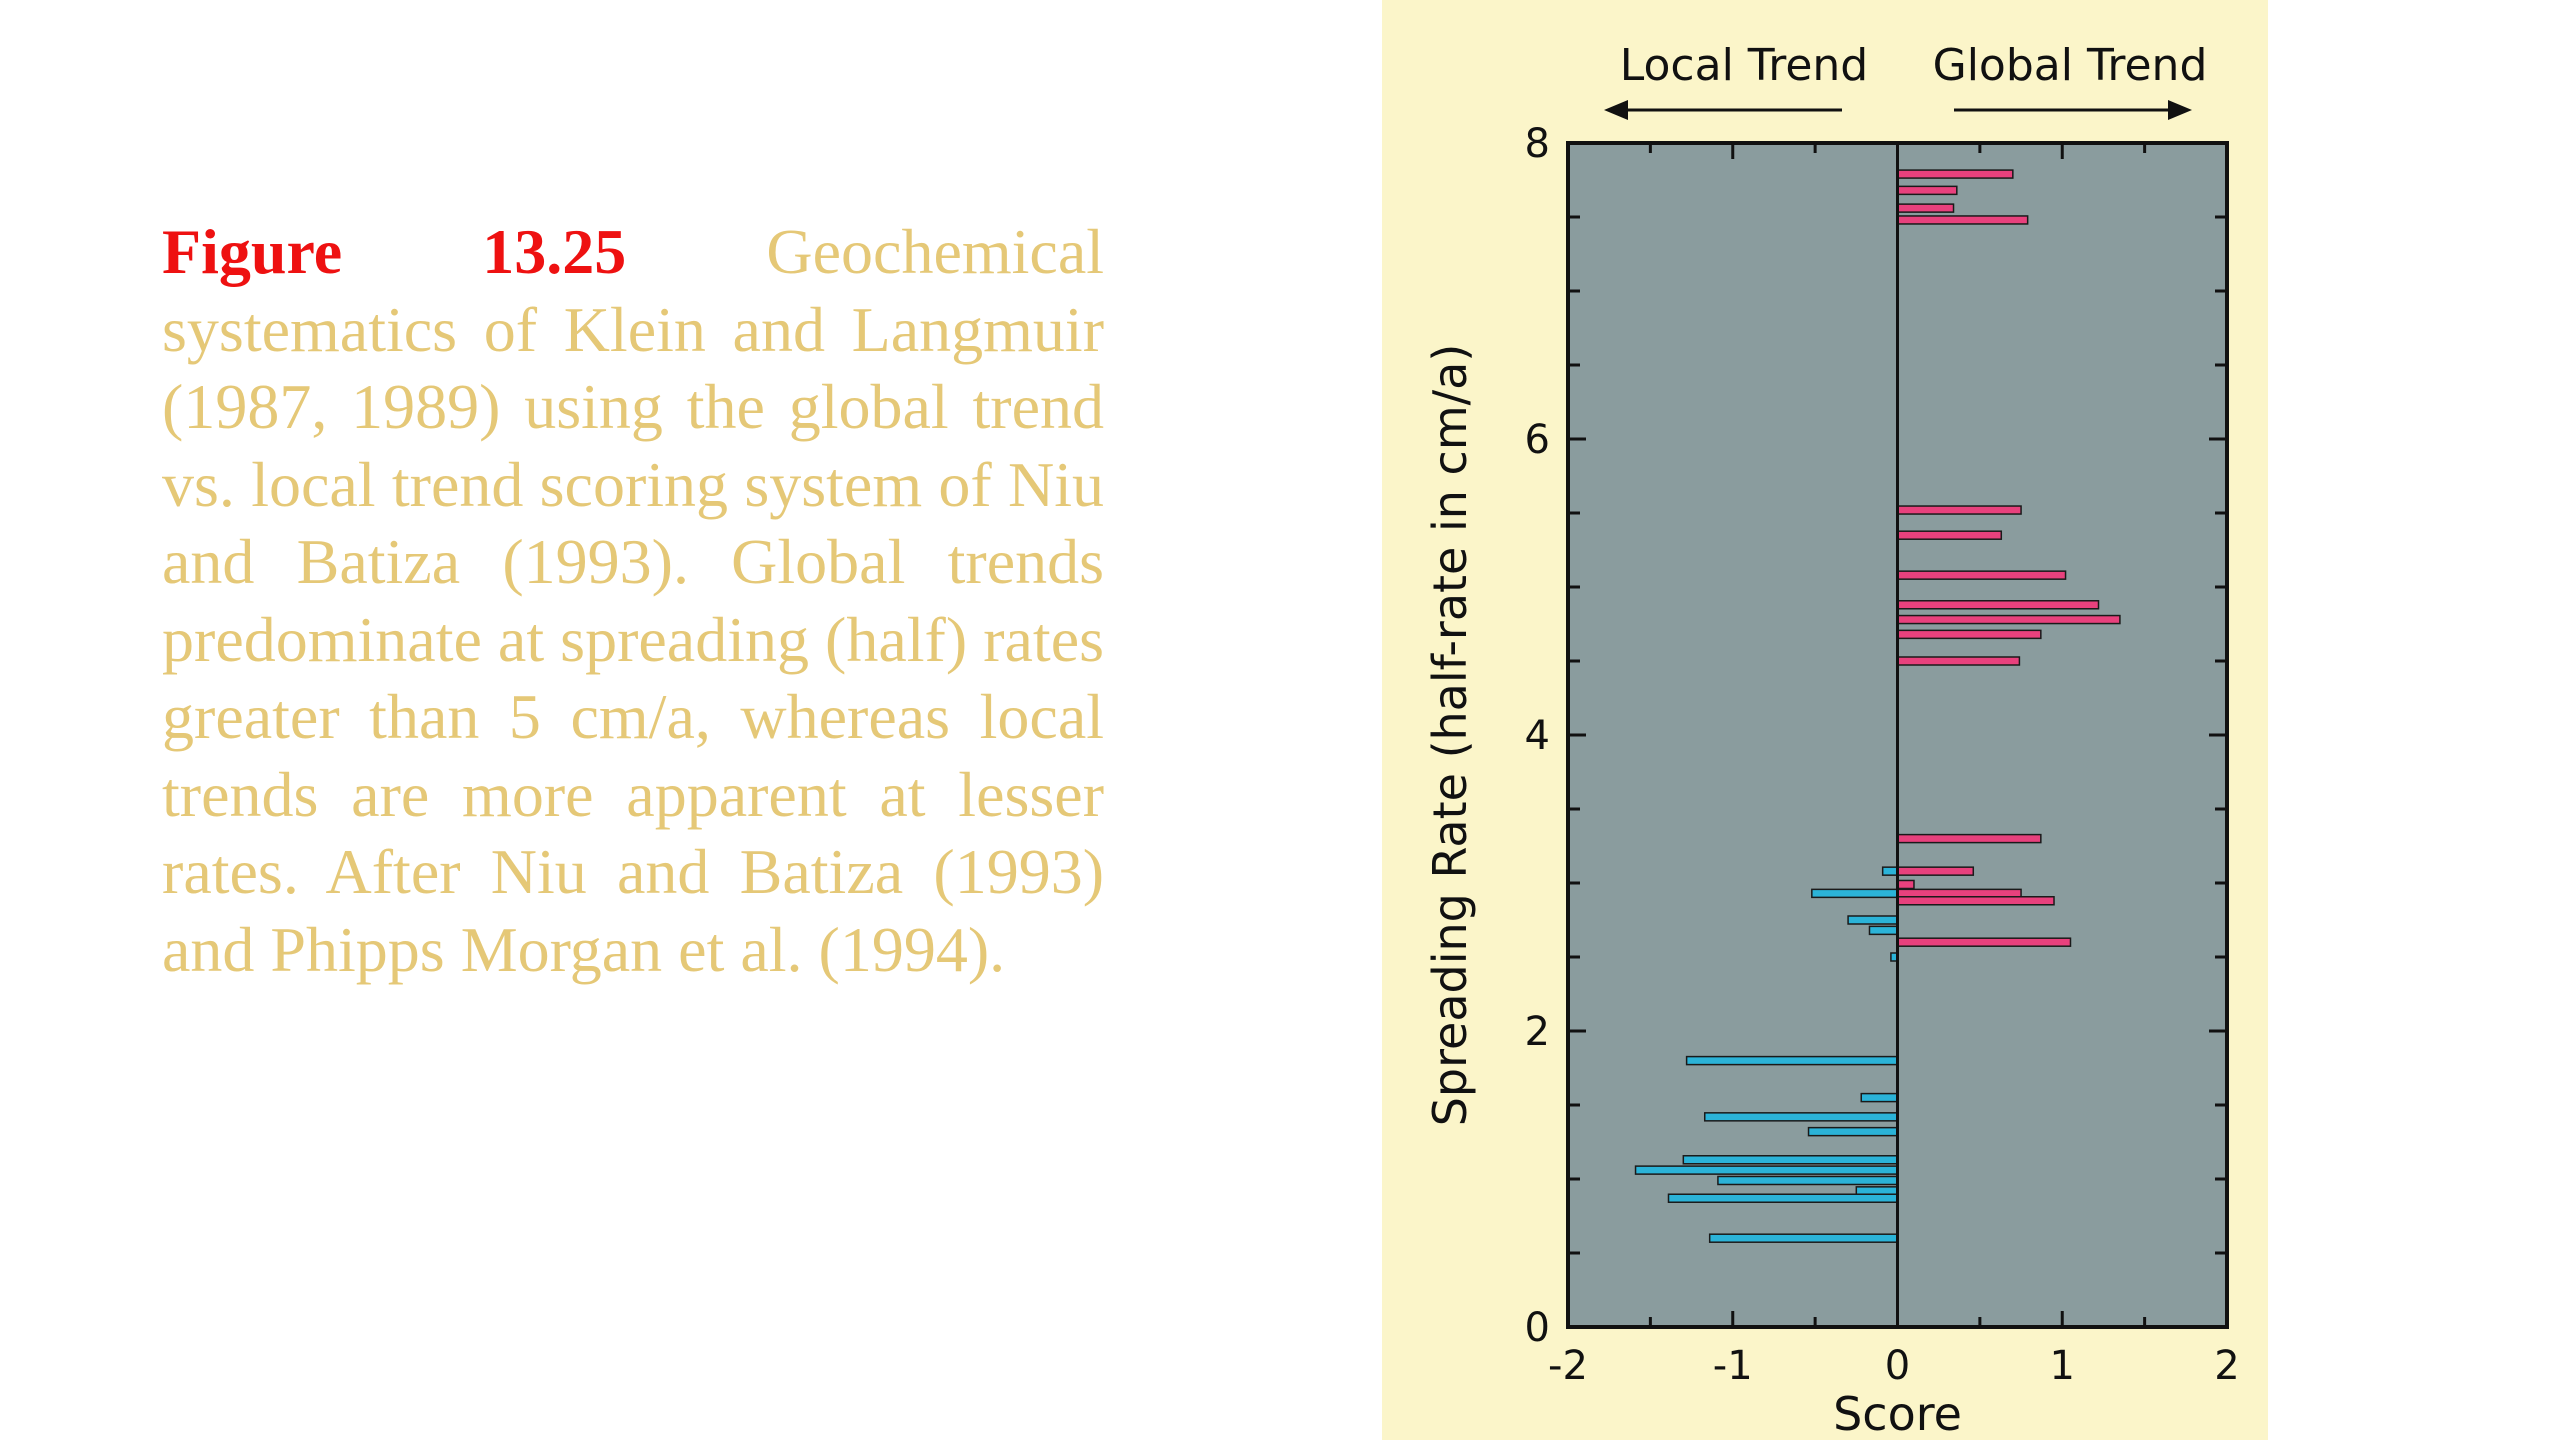  Describe the element at coordinates (2226, 1366) in the screenshot. I see `x-tick-label: 2` at that location.